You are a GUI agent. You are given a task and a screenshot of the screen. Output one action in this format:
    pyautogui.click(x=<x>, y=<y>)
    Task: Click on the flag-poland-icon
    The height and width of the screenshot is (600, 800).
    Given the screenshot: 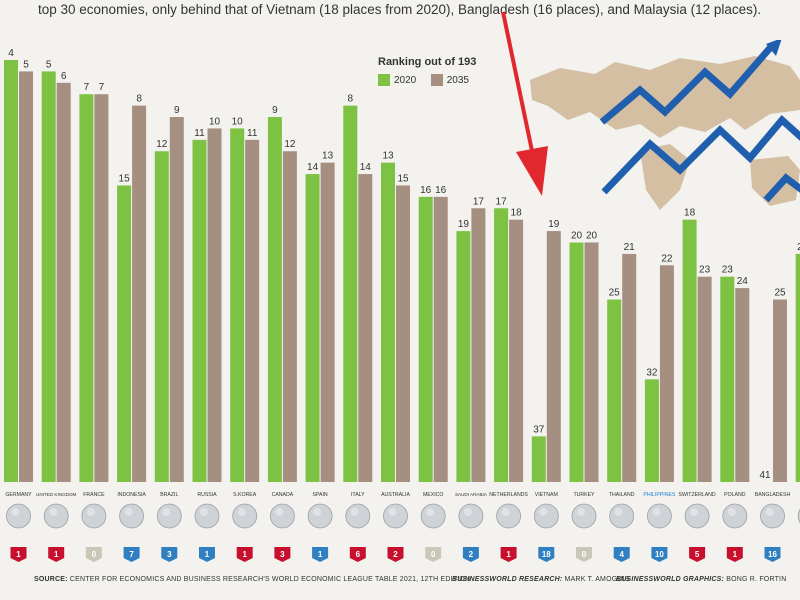 What is the action you would take?
    pyautogui.click(x=735, y=516)
    